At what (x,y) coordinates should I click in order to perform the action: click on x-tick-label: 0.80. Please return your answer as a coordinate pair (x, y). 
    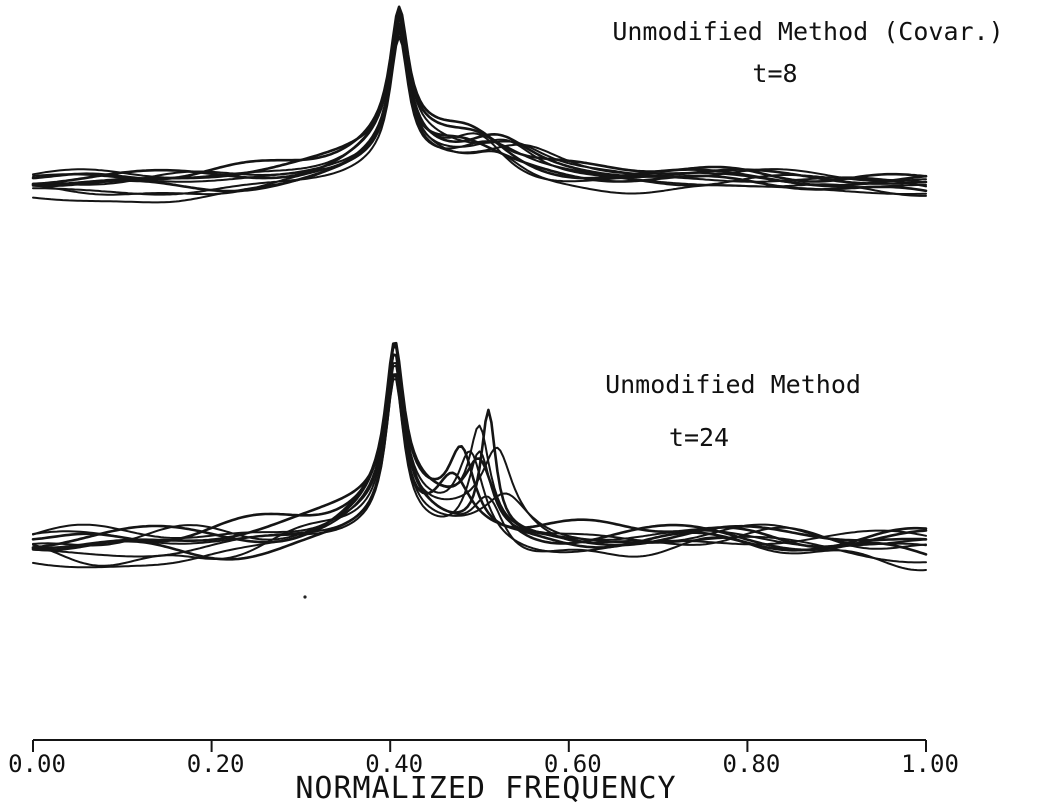
    Looking at the image, I should click on (752, 764).